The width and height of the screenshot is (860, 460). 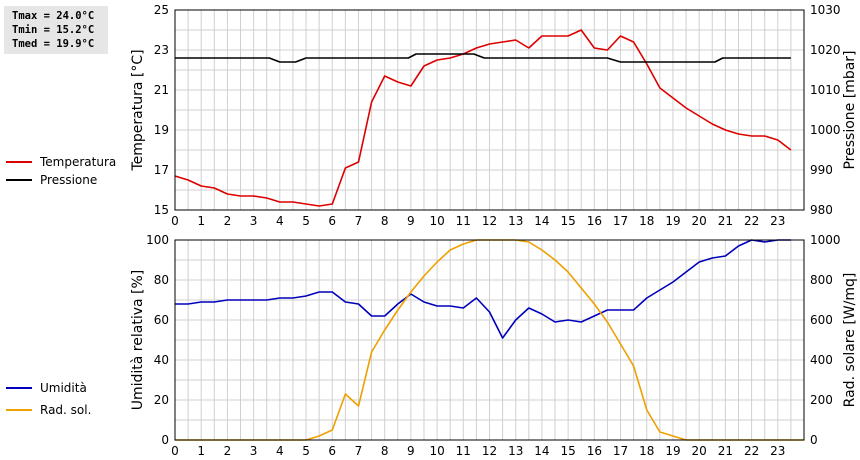 What do you see at coordinates (161, 130) in the screenshot?
I see `y-left-tick-label: 19` at bounding box center [161, 130].